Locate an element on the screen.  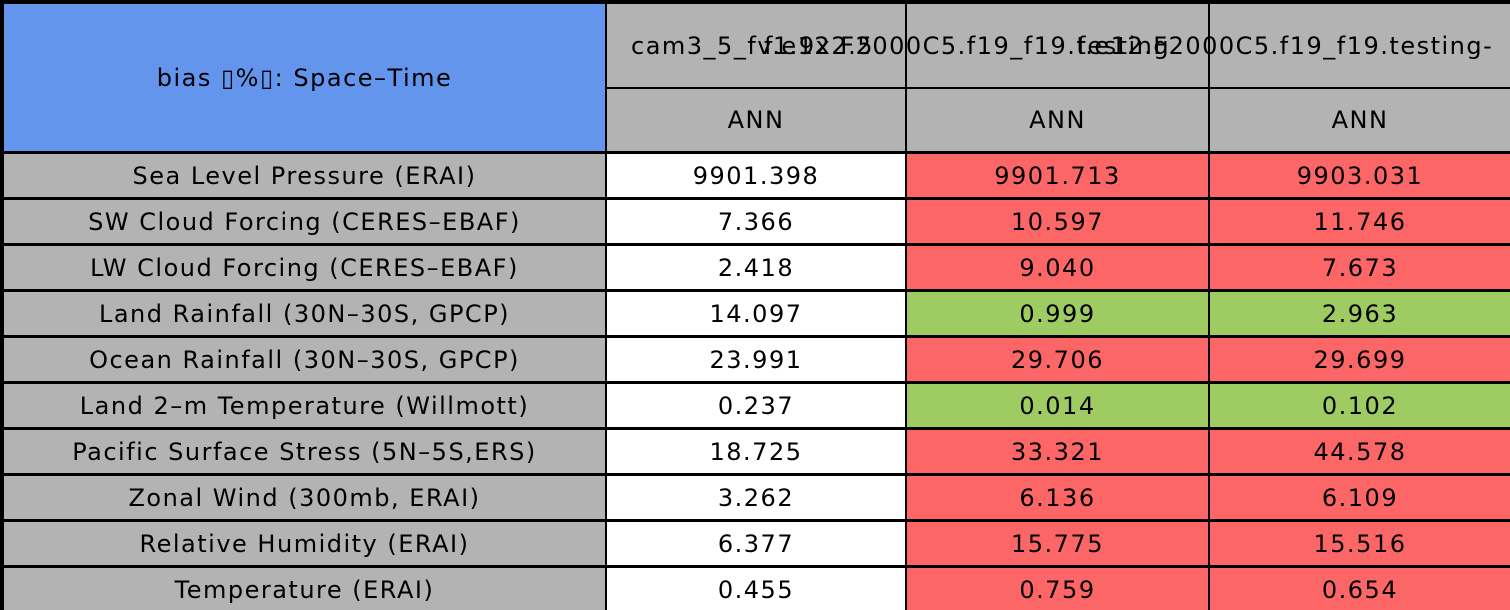
value-cell-case-1: 2.418 is located at coordinates (756, 267).